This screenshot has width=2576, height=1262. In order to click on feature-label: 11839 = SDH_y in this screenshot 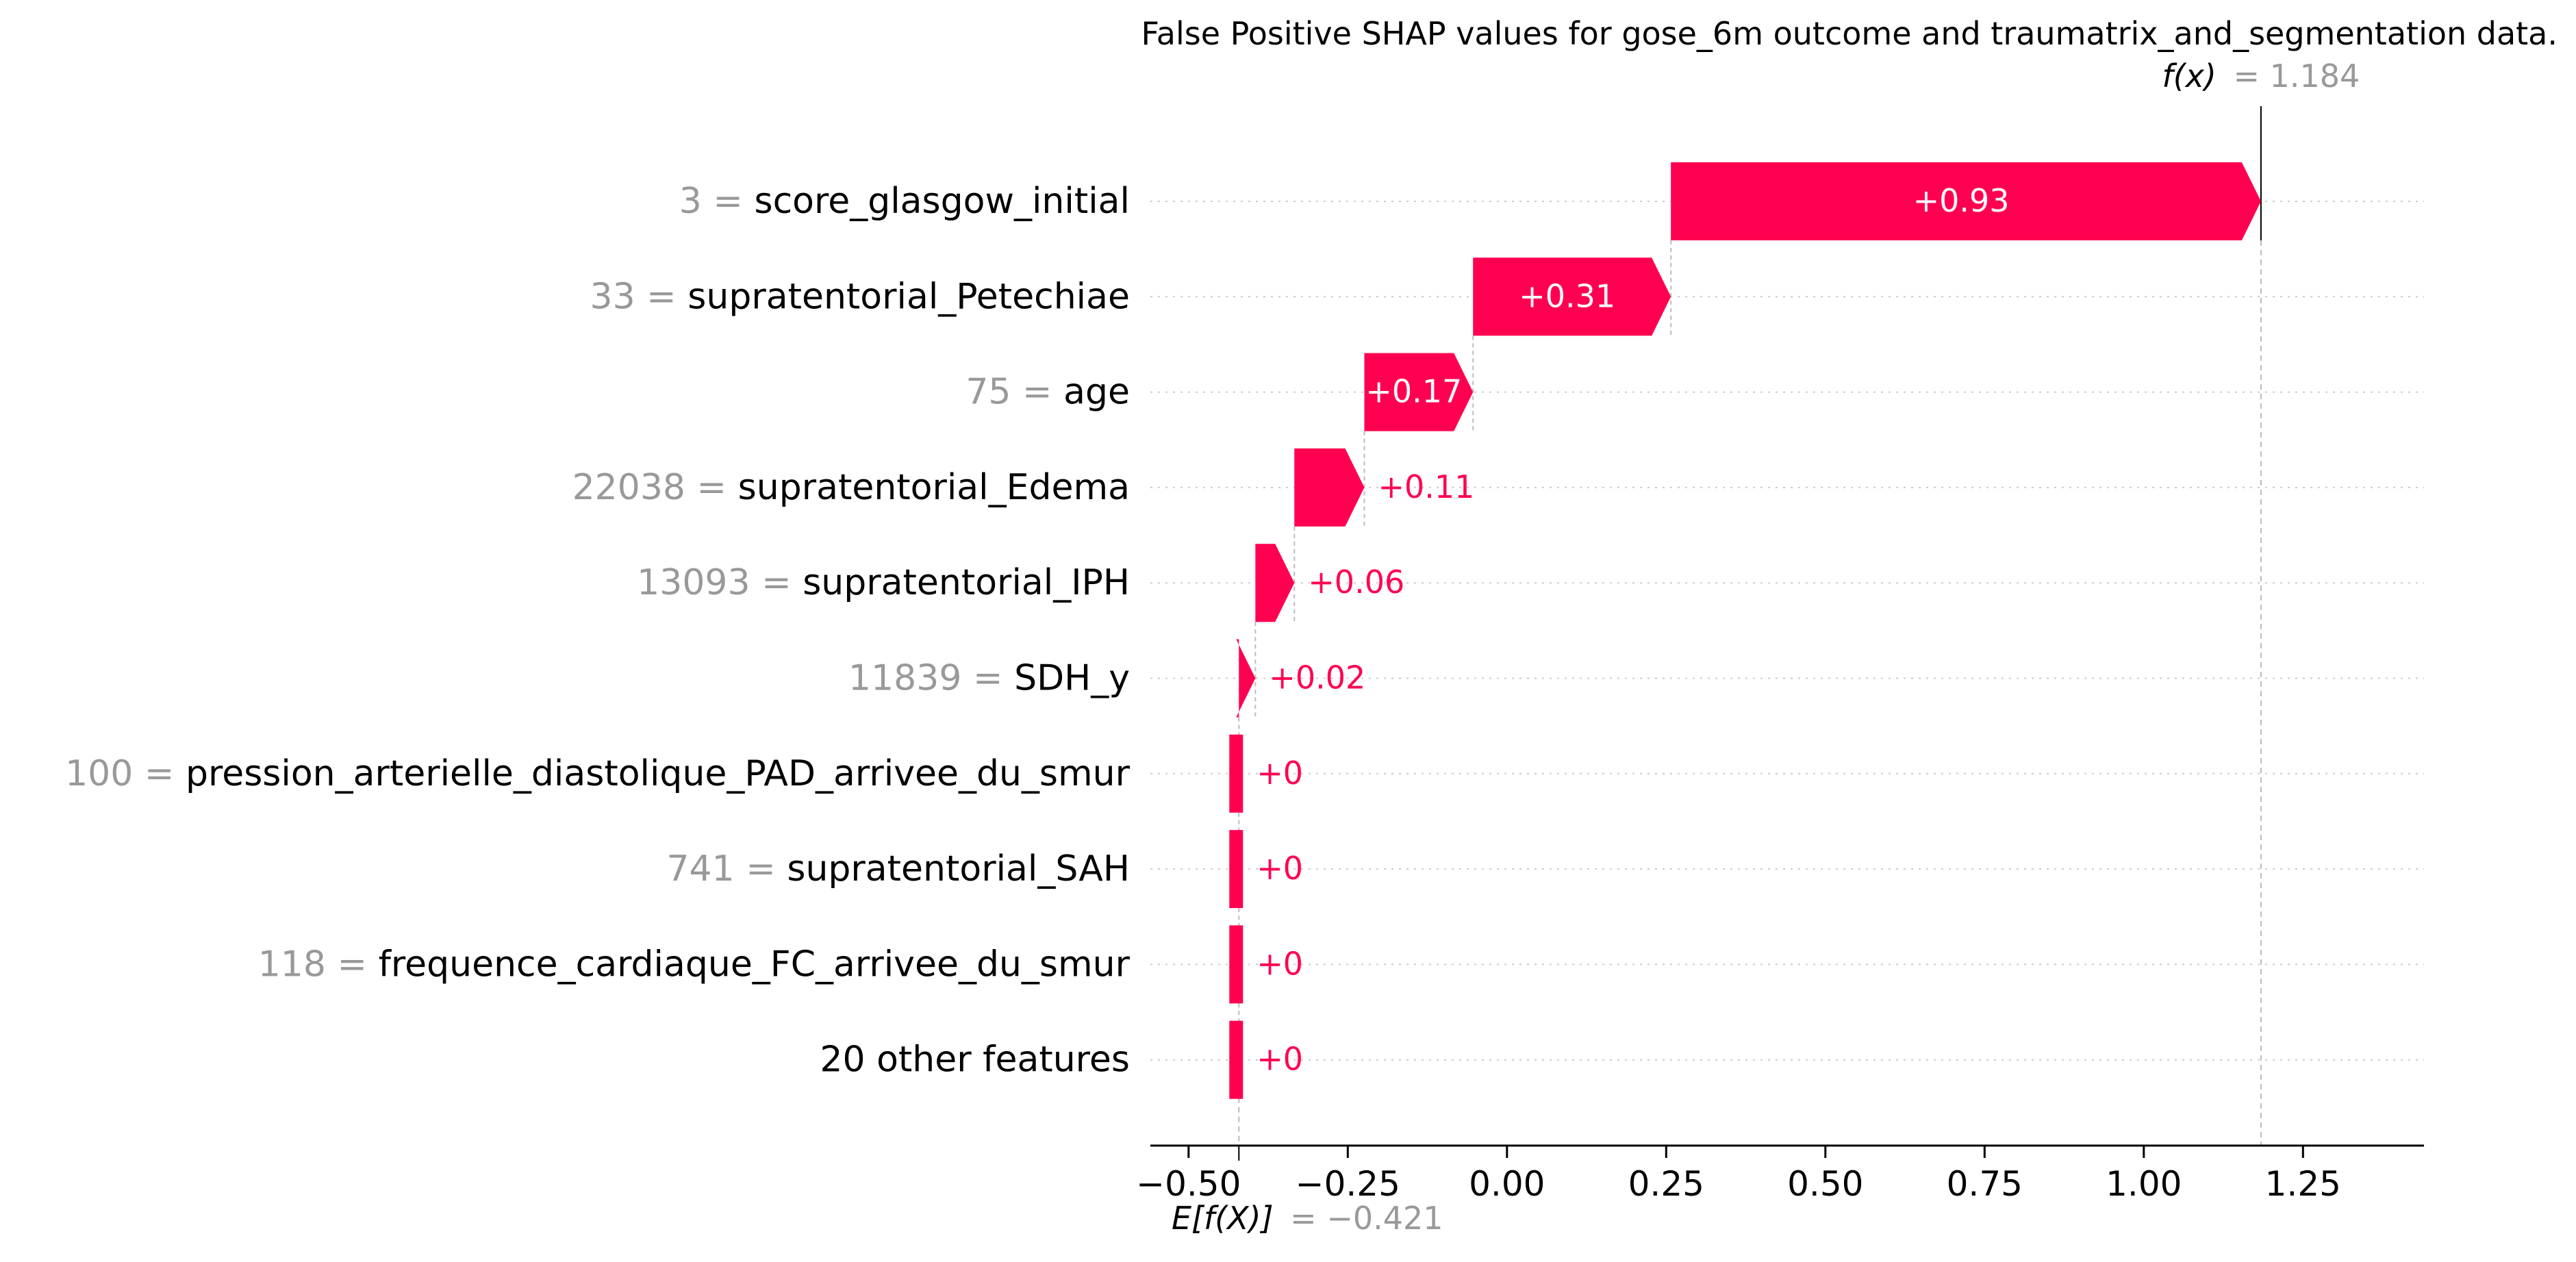, I will do `click(989, 678)`.